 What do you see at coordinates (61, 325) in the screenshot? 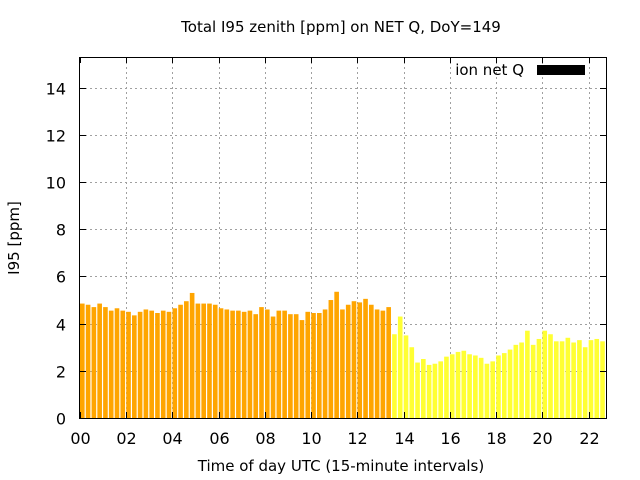
I see `y-tick-label: 4` at bounding box center [61, 325].